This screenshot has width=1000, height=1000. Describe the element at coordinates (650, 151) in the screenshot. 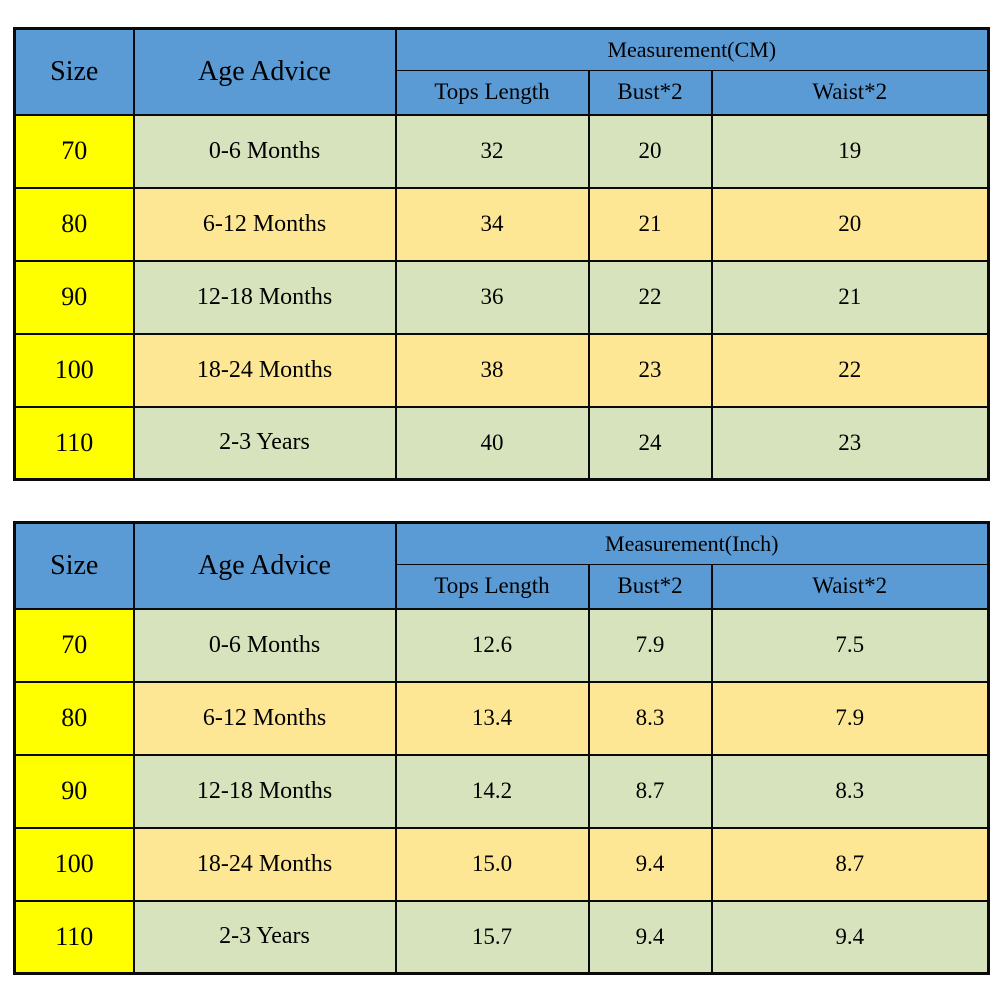

I see `bust-value: 20` at that location.